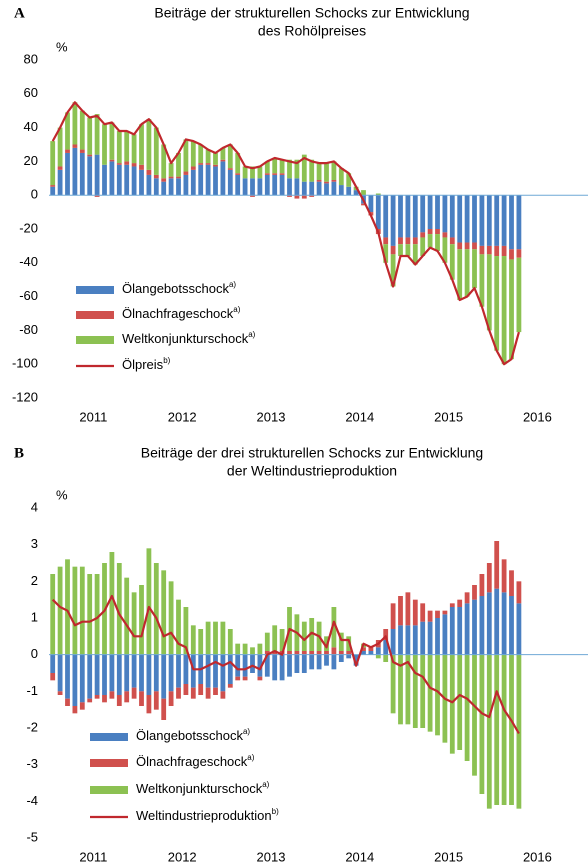  What do you see at coordinates (232, 284) in the screenshot?
I see `legend-note: a)` at bounding box center [232, 284].